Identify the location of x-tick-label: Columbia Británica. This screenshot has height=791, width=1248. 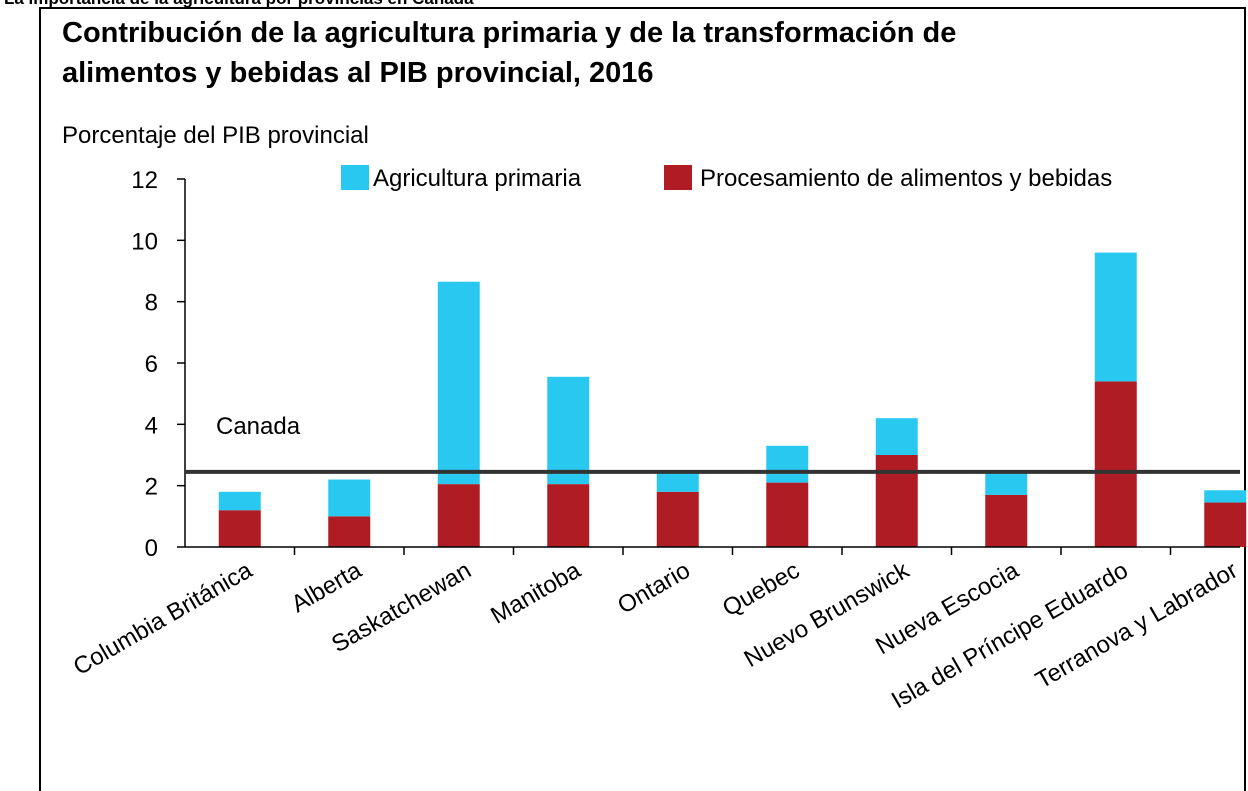
(163, 618).